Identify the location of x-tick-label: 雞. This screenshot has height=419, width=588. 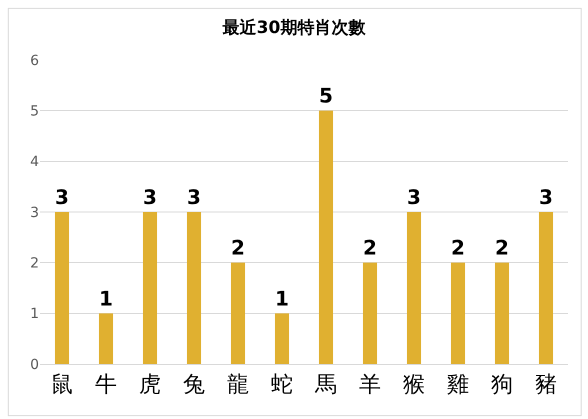
(458, 385).